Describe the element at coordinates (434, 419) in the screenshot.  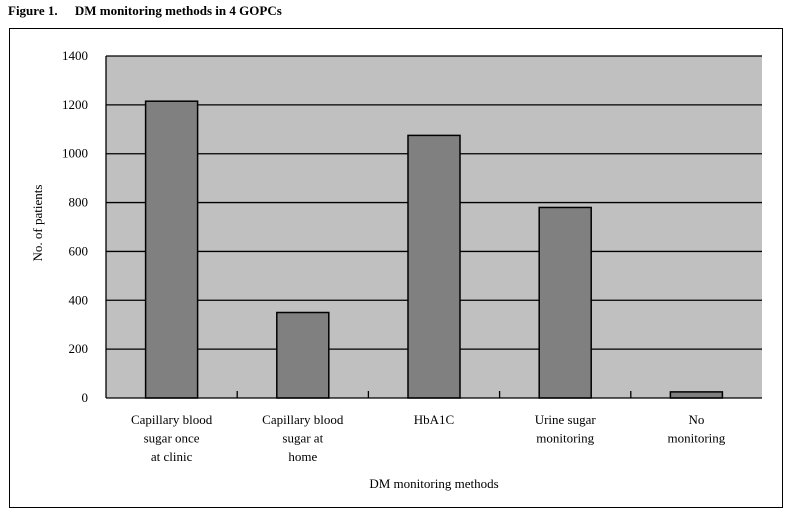
I see `category-label-2: HbA1C` at that location.